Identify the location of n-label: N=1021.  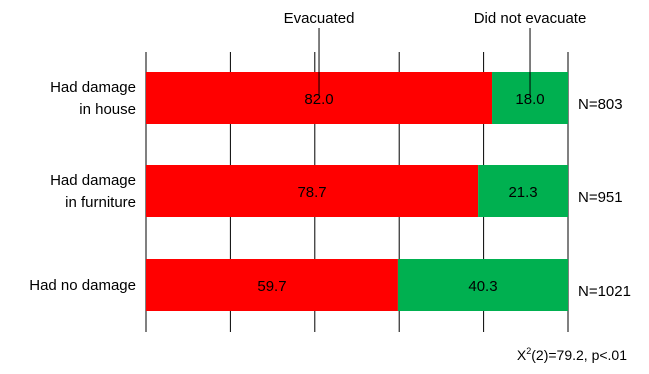
(604, 291).